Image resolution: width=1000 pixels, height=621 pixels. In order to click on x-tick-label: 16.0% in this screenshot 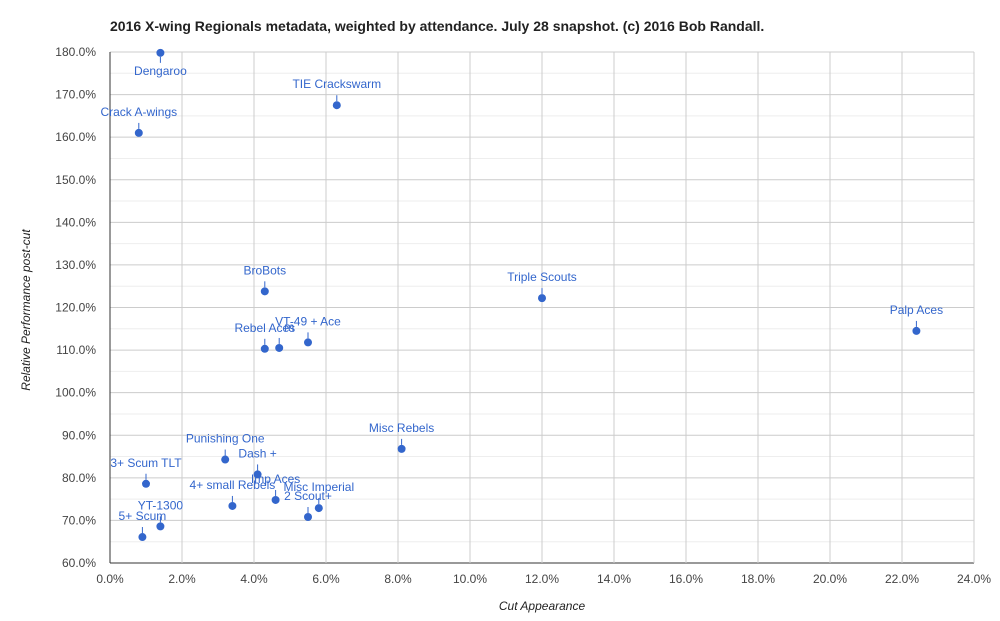, I will do `click(686, 579)`.